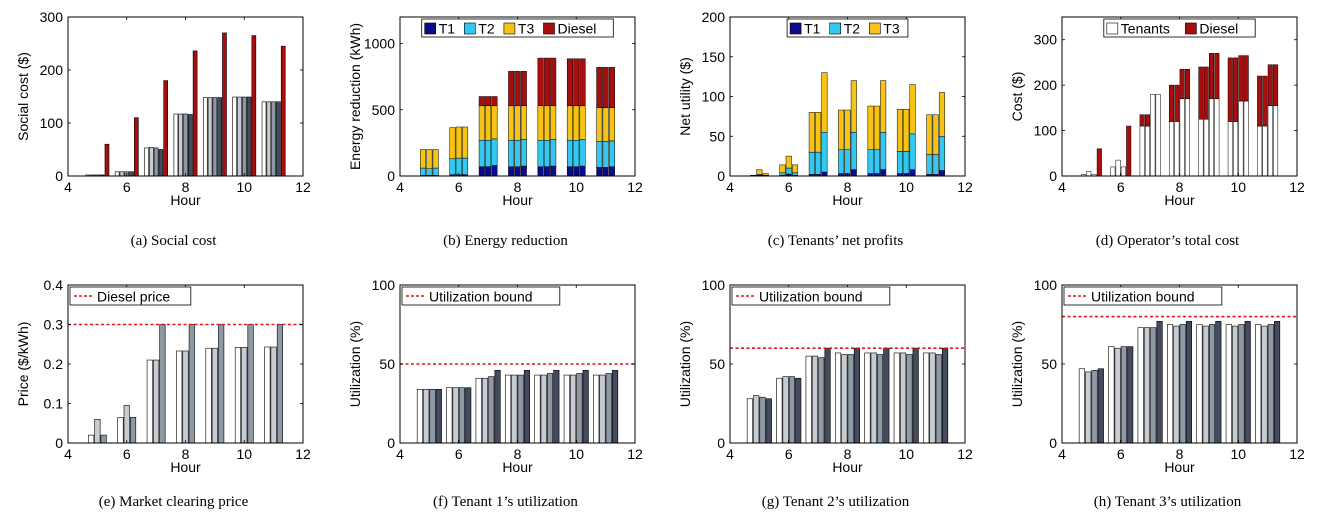  I want to click on bar-c-x6-b2-seg2, so click(941, 114).